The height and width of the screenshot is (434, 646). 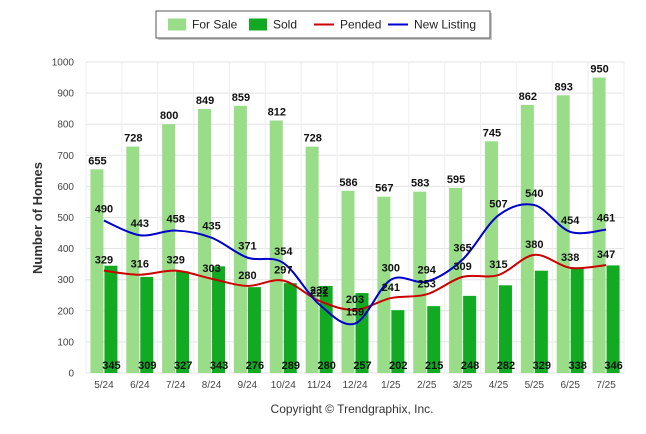 What do you see at coordinates (427, 271) in the screenshot?
I see `label-new-listing: 294` at bounding box center [427, 271].